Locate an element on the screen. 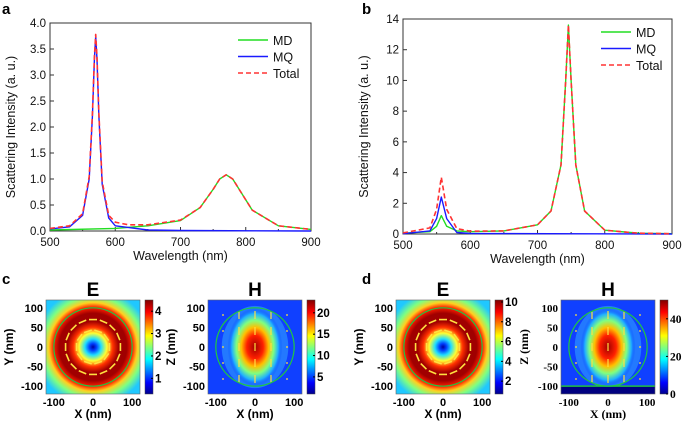  colorbar-tick-label: 20 is located at coordinates (323, 314).